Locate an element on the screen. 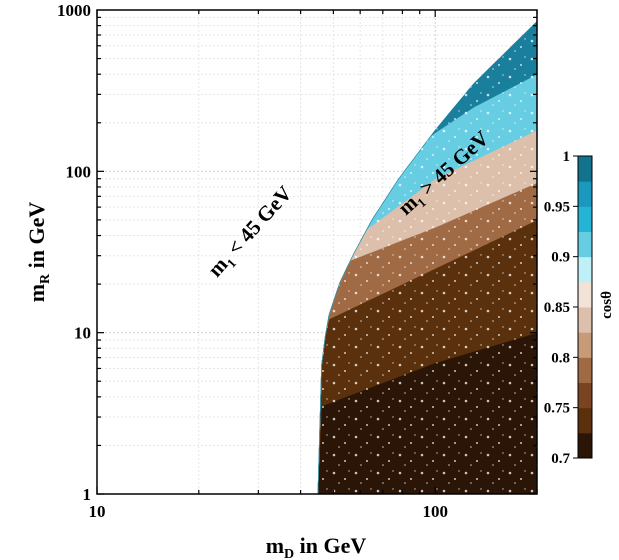 Image resolution: width=619 pixels, height=560 pixels. y-tick-label: 1000 is located at coordinates (74, 10).